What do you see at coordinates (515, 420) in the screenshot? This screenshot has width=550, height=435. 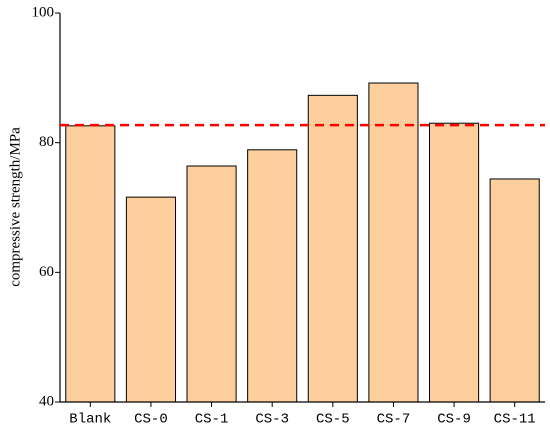 I see `x-tick-label: CS-11` at bounding box center [515, 420].